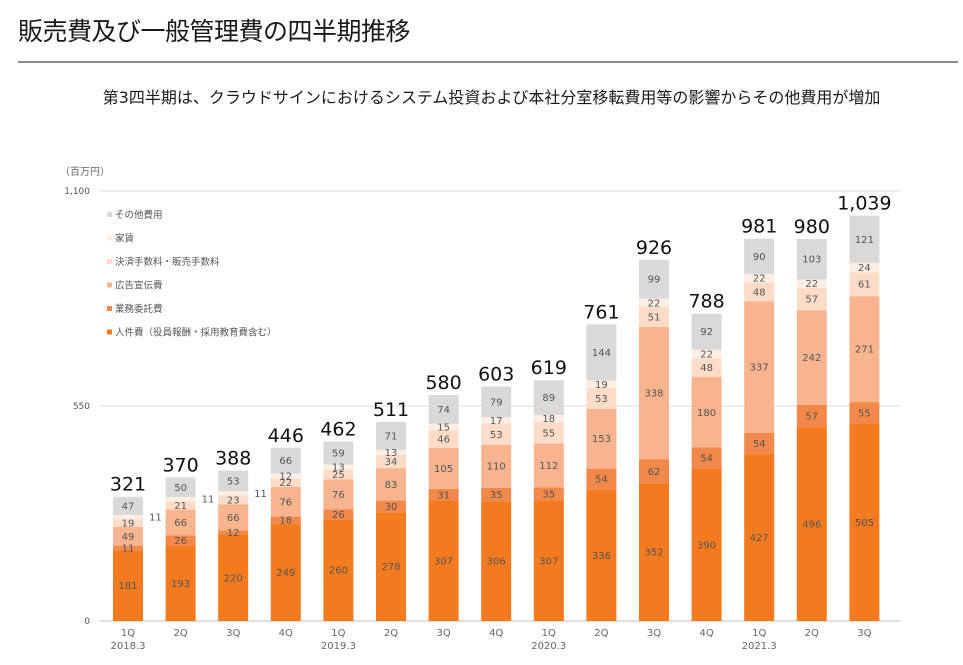  I want to click on segment-value-label: 13, so click(391, 453).